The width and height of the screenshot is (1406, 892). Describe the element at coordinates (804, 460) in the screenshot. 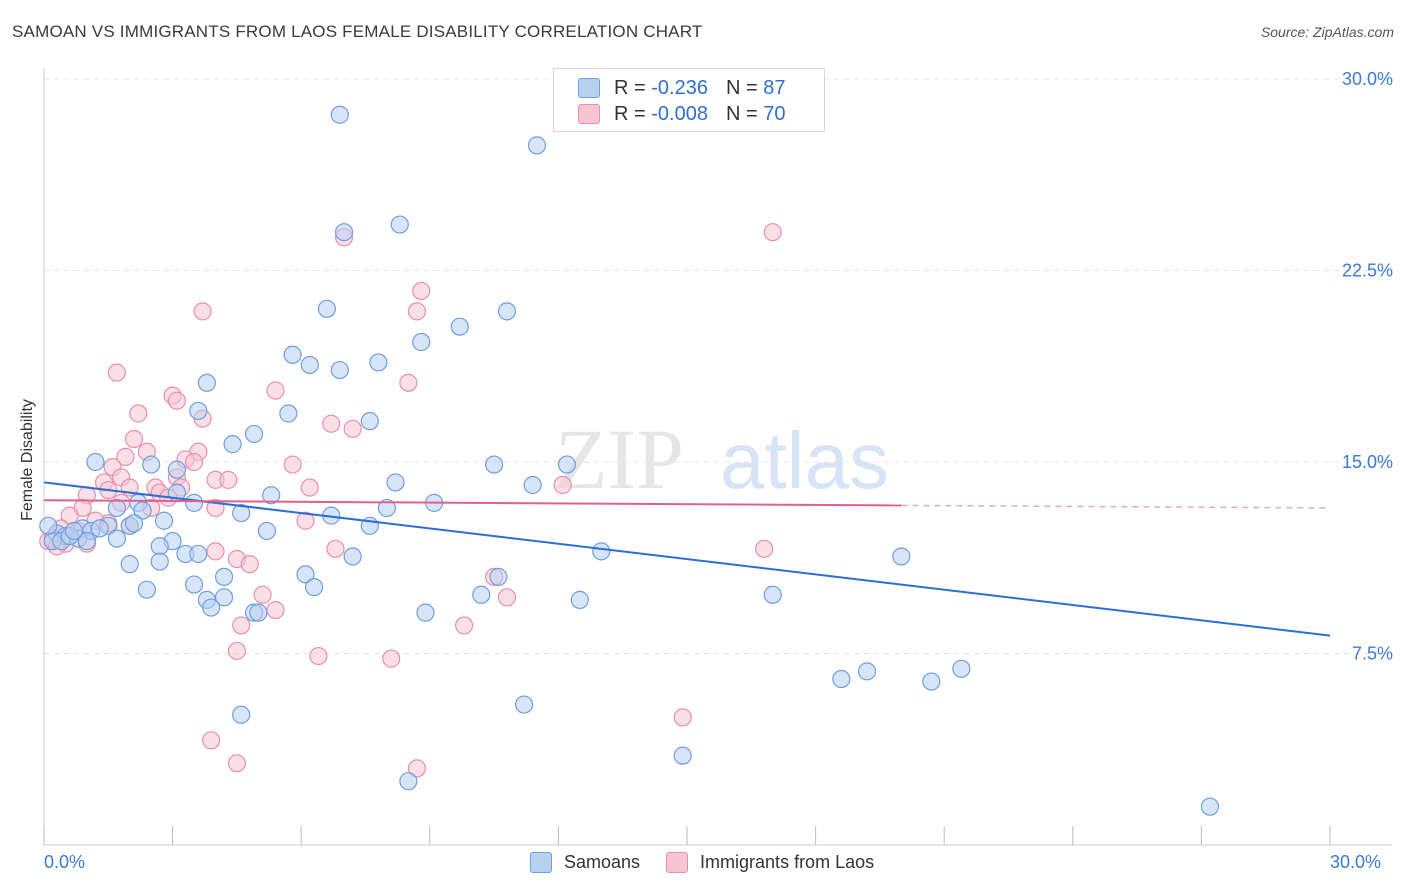

I see `watermark-atlas: atlas` at that location.